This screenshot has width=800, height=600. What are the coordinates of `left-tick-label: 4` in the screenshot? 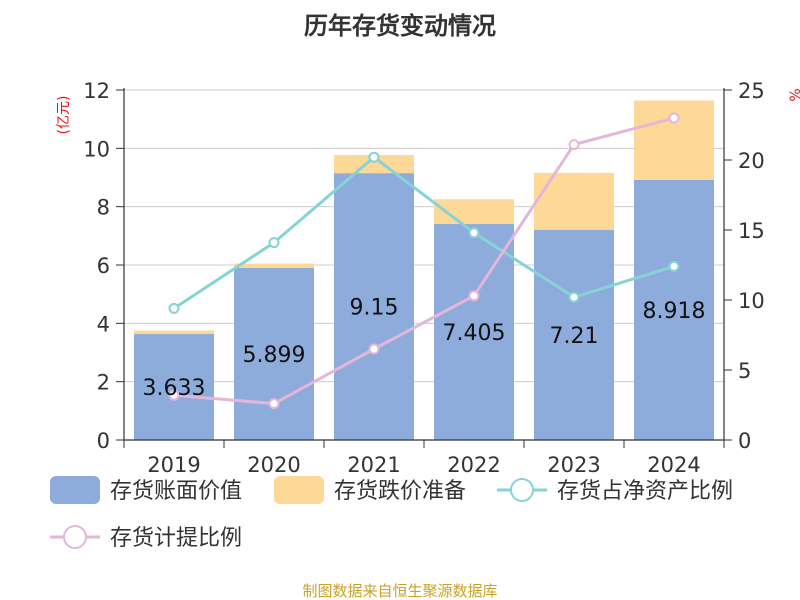 It's located at (103, 324).